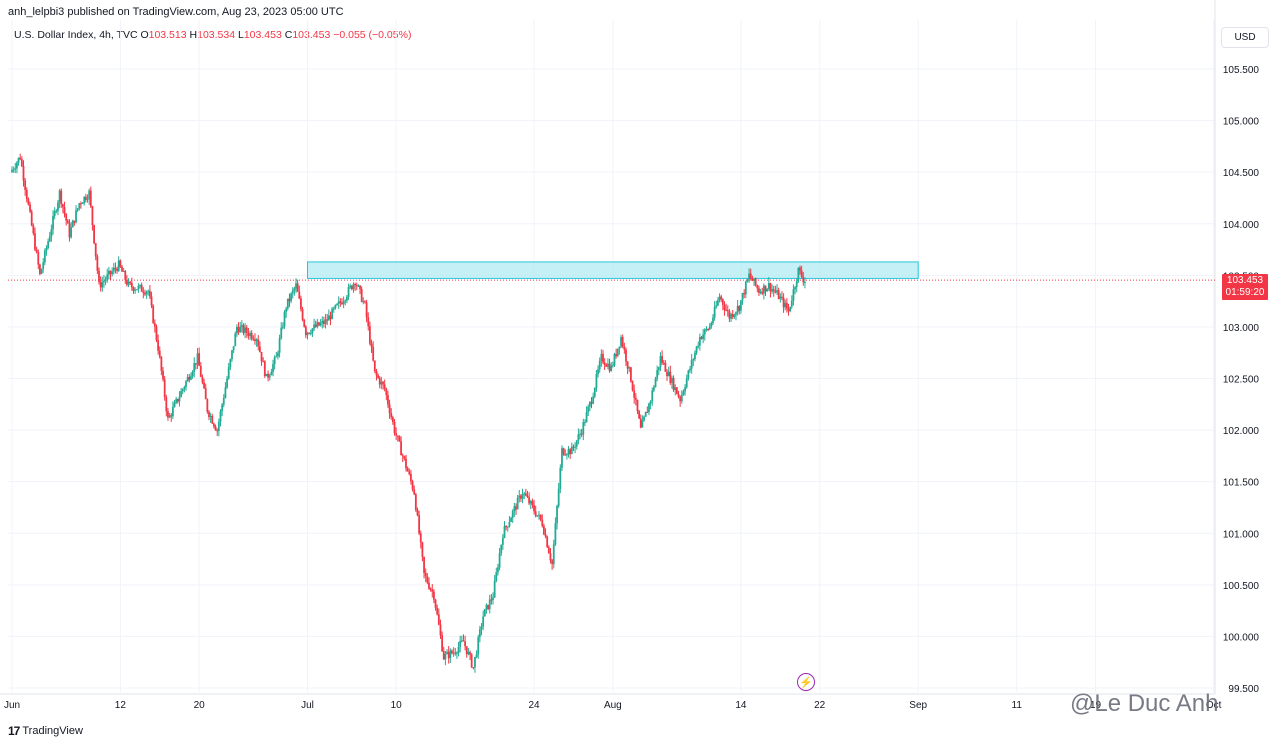  What do you see at coordinates (1017, 705) in the screenshot?
I see `x-tick-label: 11` at bounding box center [1017, 705].